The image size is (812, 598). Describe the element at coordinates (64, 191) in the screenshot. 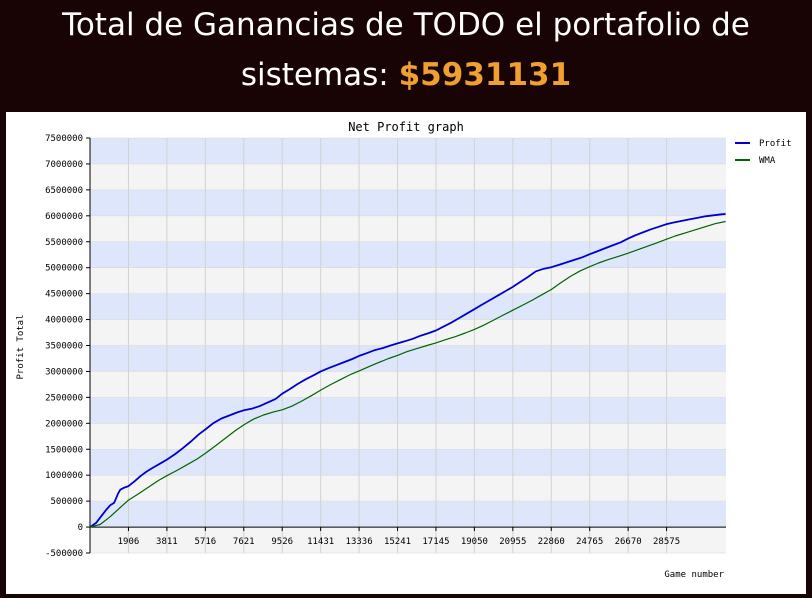

I see `y-tick-label: 6500000` at that location.